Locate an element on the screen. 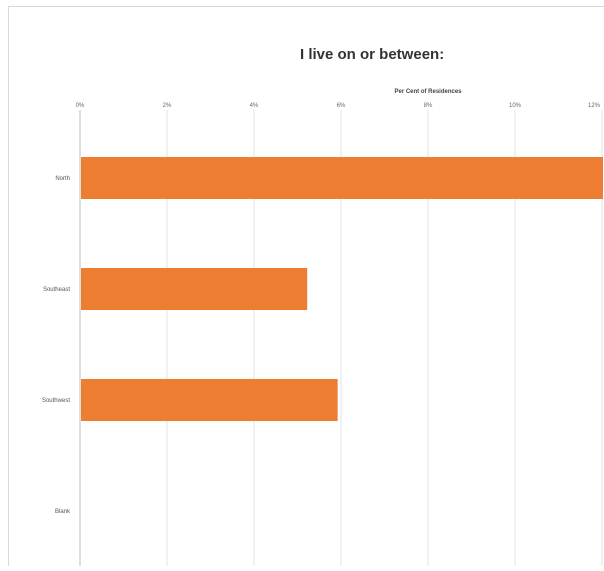 This screenshot has width=604, height=571. x-tick-label: 0% is located at coordinates (80, 106).